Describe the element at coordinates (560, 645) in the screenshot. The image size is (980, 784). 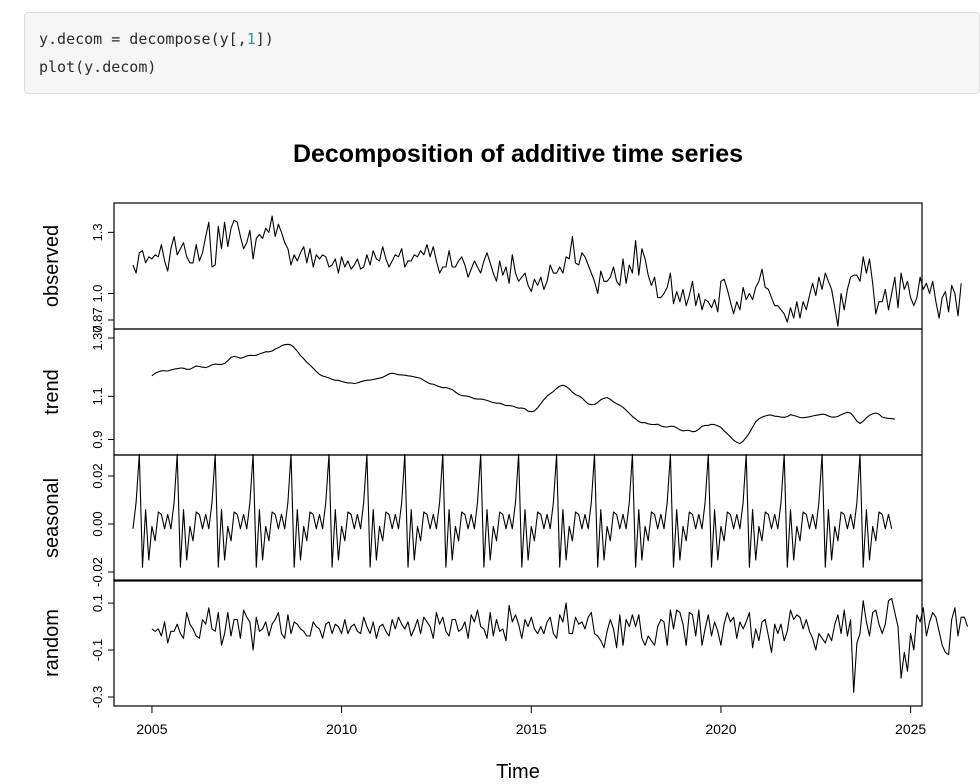
I see `random-series-line` at that location.